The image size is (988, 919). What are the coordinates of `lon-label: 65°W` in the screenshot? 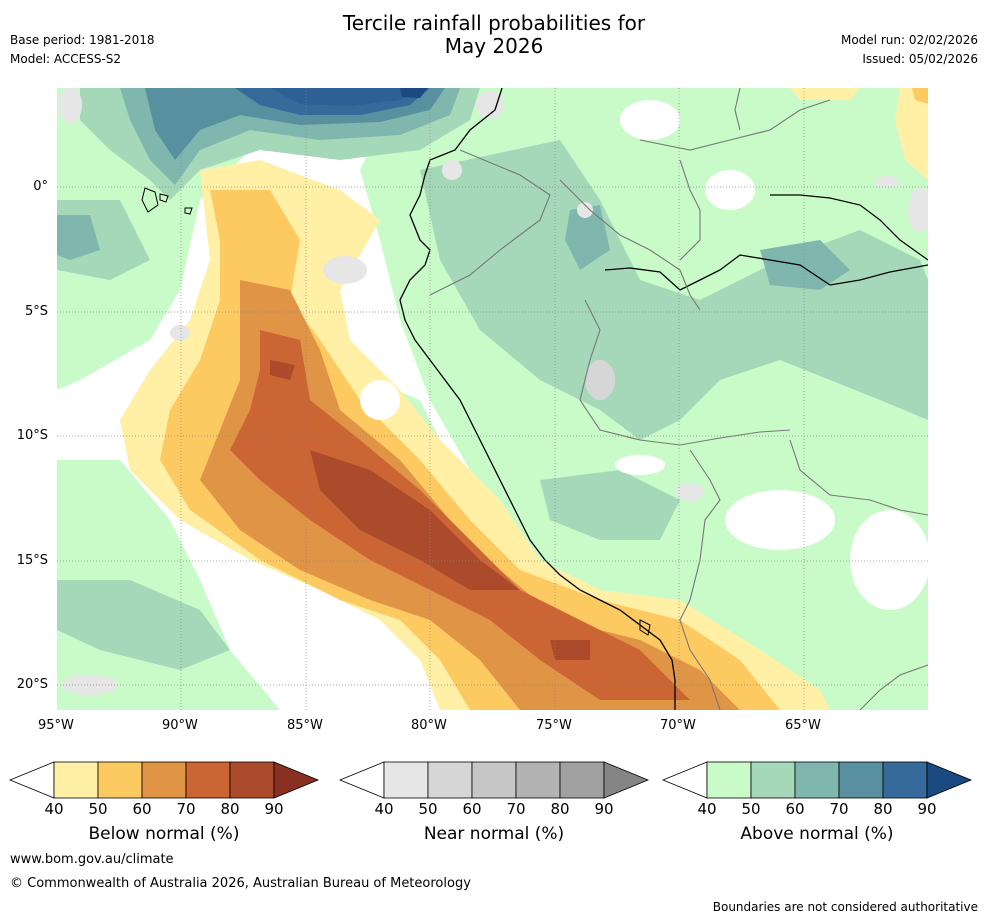 It's located at (803, 725).